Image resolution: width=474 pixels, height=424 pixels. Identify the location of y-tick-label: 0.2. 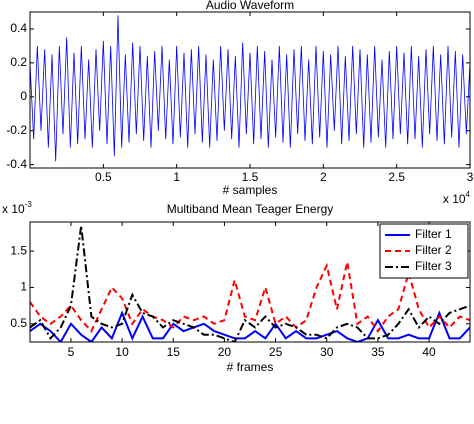
(18, 62).